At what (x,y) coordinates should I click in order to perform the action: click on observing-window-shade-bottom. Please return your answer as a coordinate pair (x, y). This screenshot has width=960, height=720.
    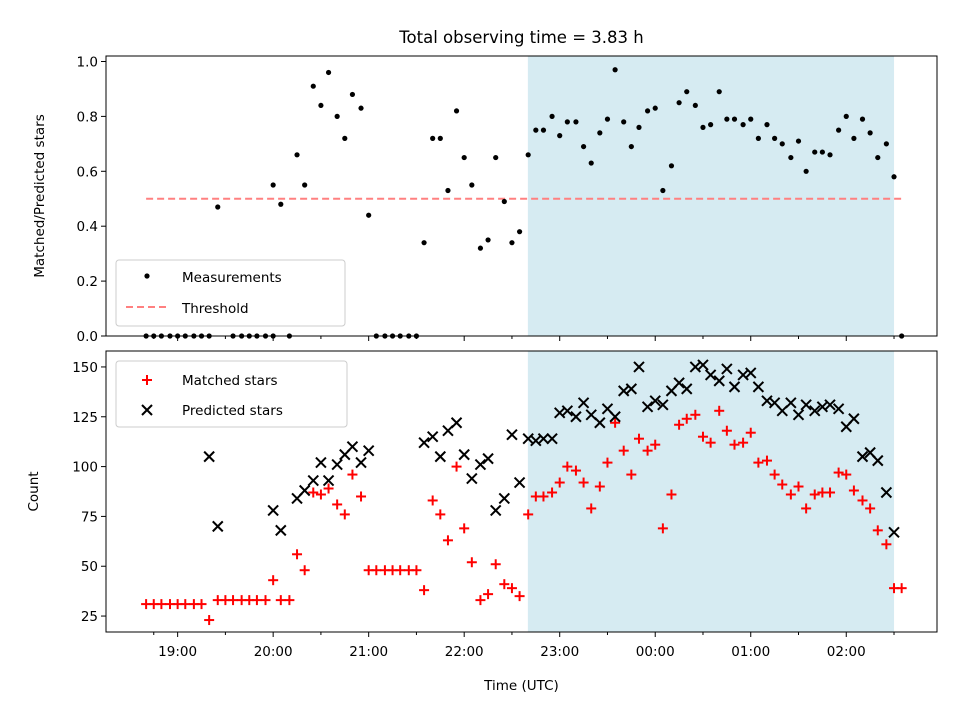
    Looking at the image, I should click on (711, 491).